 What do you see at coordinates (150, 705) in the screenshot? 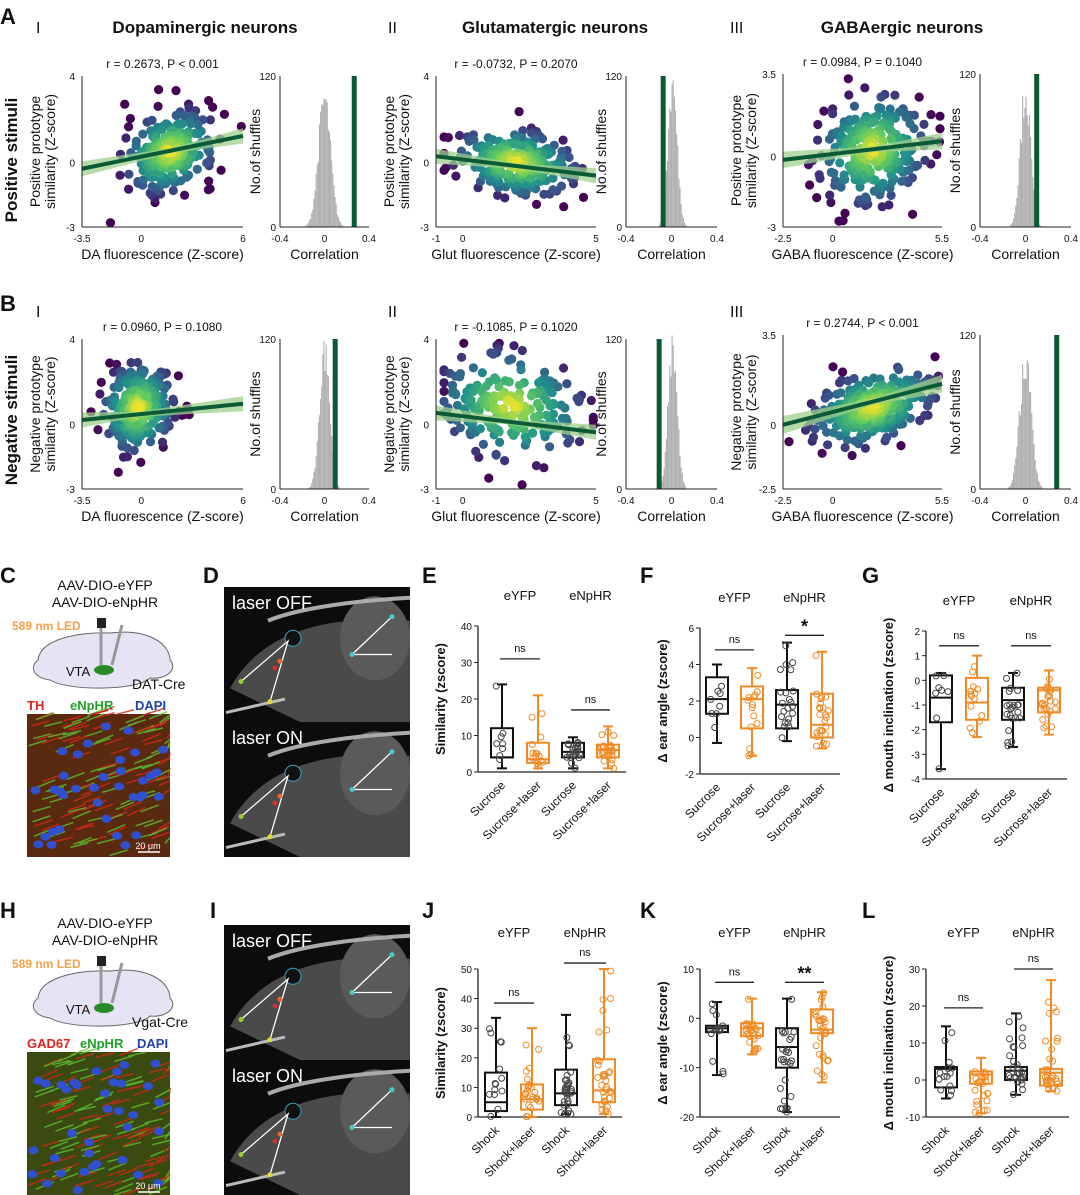
I see `stain-label: DAPI` at bounding box center [150, 705].